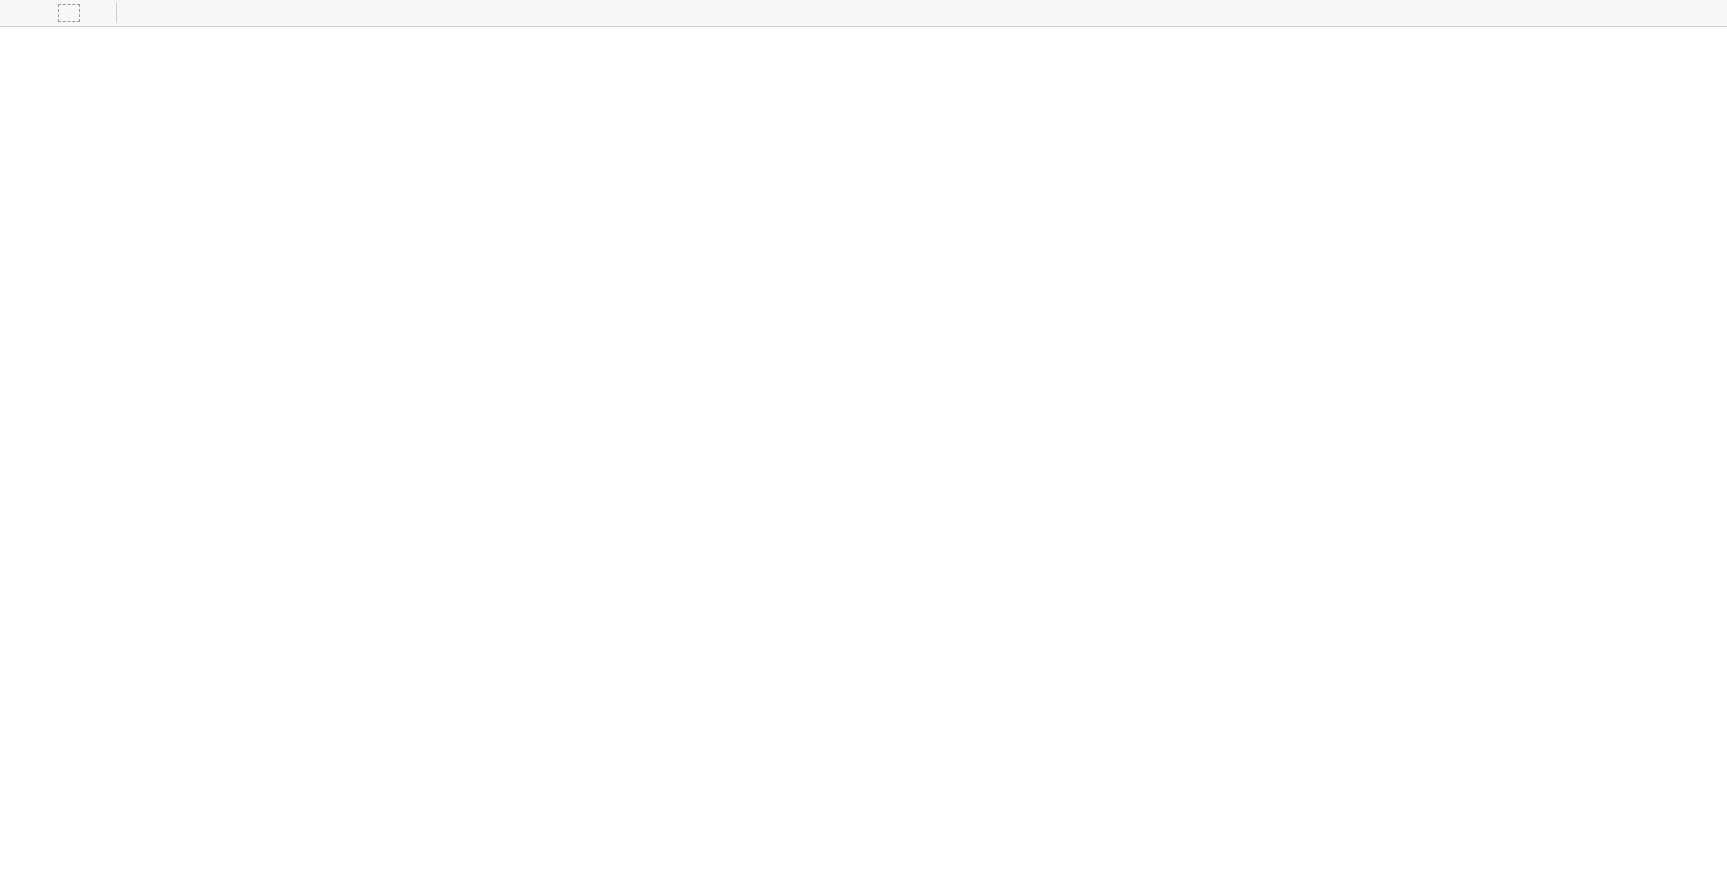 This screenshot has width=1727, height=895. Describe the element at coordinates (22, 50) in the screenshot. I see `symbol-ohlc-line` at that location.